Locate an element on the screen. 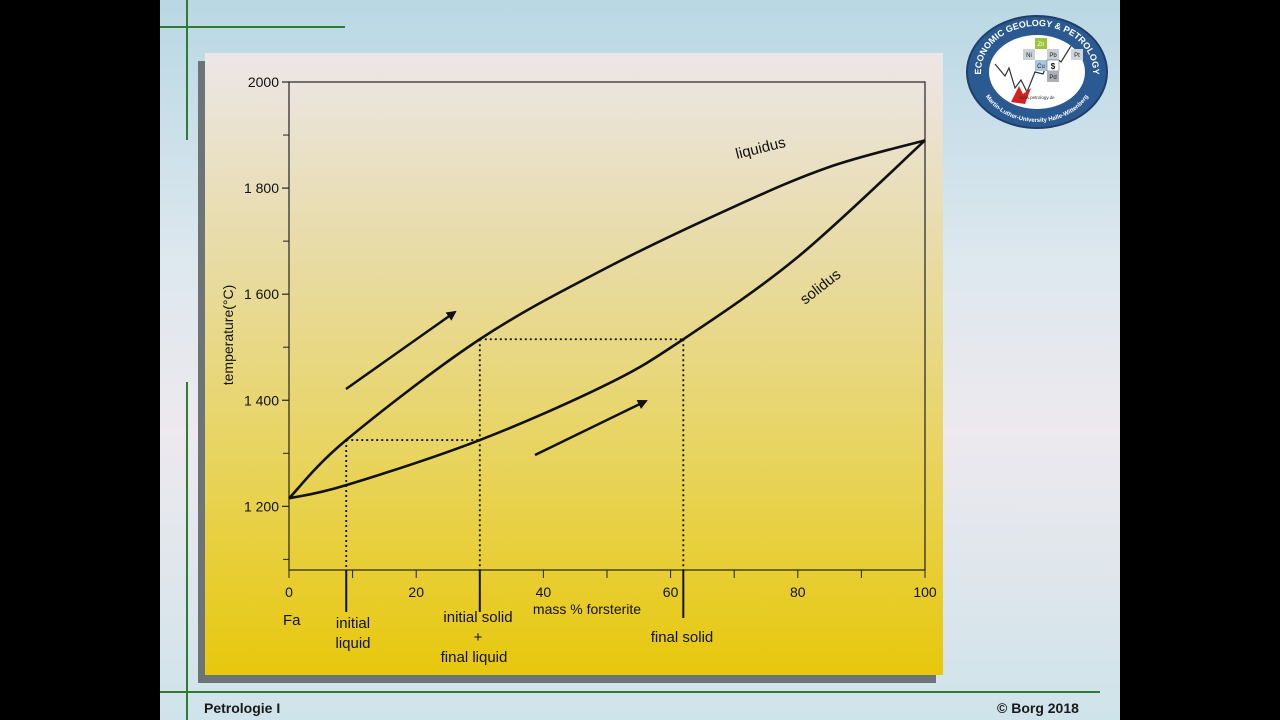  svg-text: Cu is located at coordinates (1041, 67).